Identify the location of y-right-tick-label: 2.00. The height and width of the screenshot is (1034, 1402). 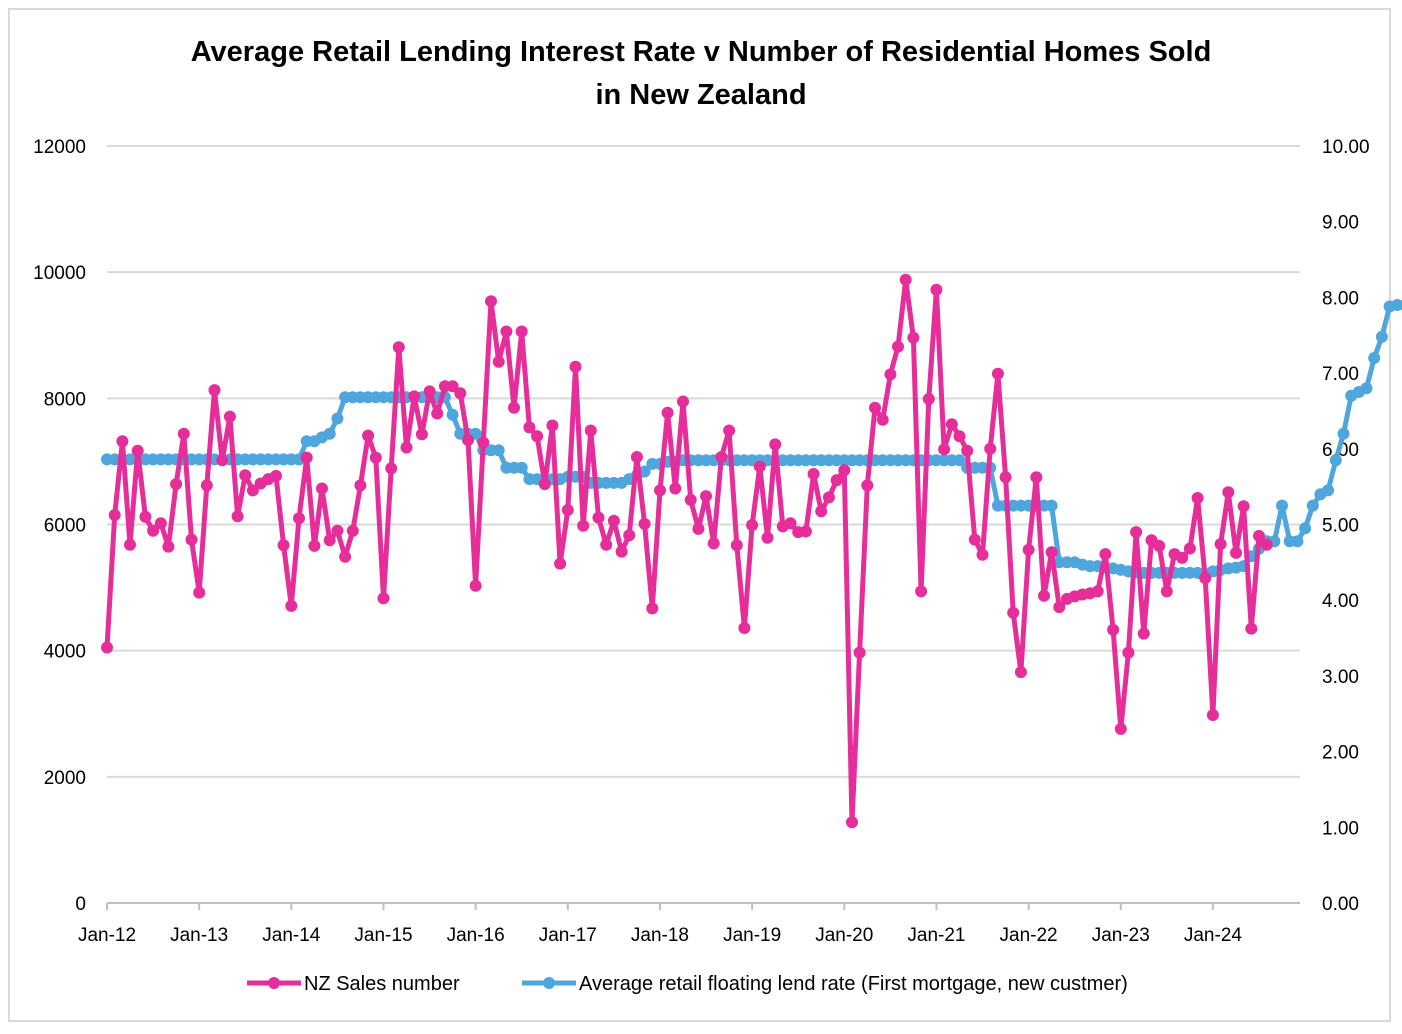
(1340, 753).